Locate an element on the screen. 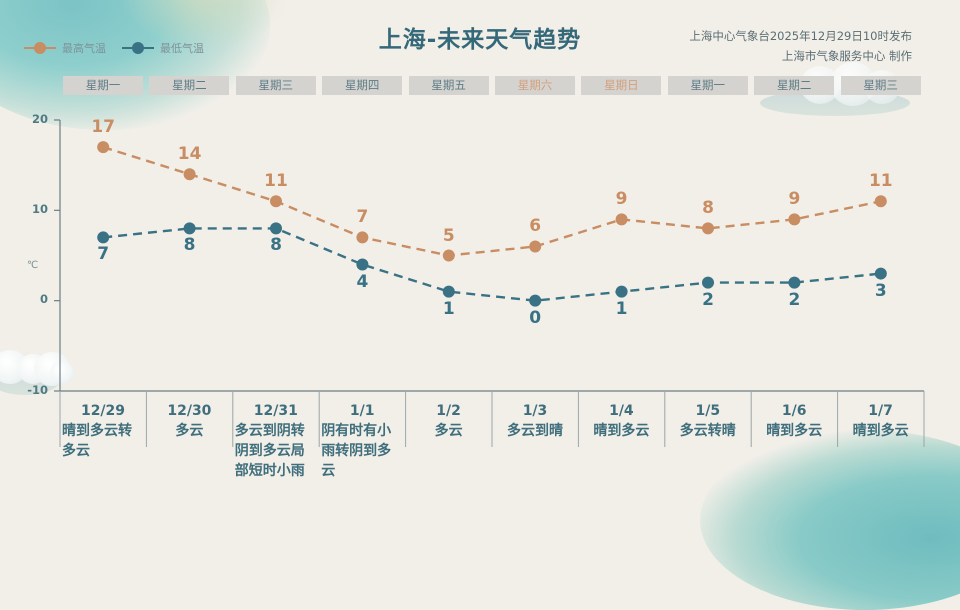  publisher-info: 上海中心气象台2025年12月29日10时发布 上海市气象服务中心 制作 is located at coordinates (800, 46).